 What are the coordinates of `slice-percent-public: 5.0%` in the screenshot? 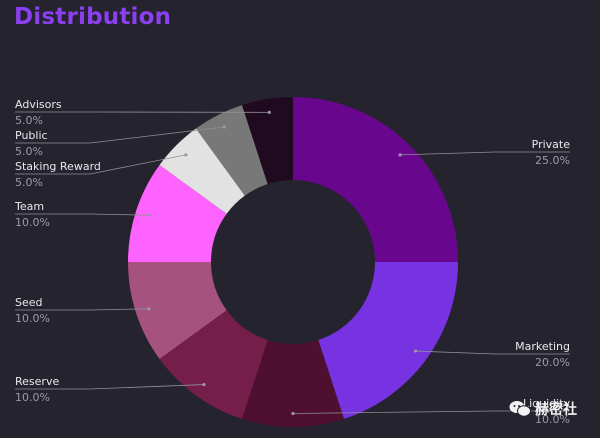 It's located at (29, 151).